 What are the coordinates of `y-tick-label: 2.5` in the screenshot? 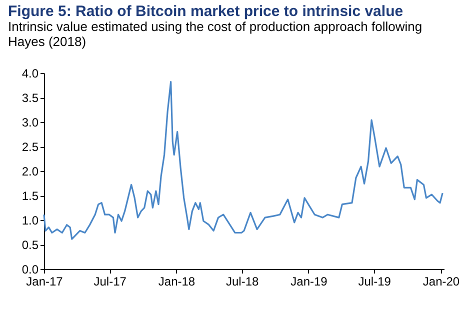 It's located at (30, 147).